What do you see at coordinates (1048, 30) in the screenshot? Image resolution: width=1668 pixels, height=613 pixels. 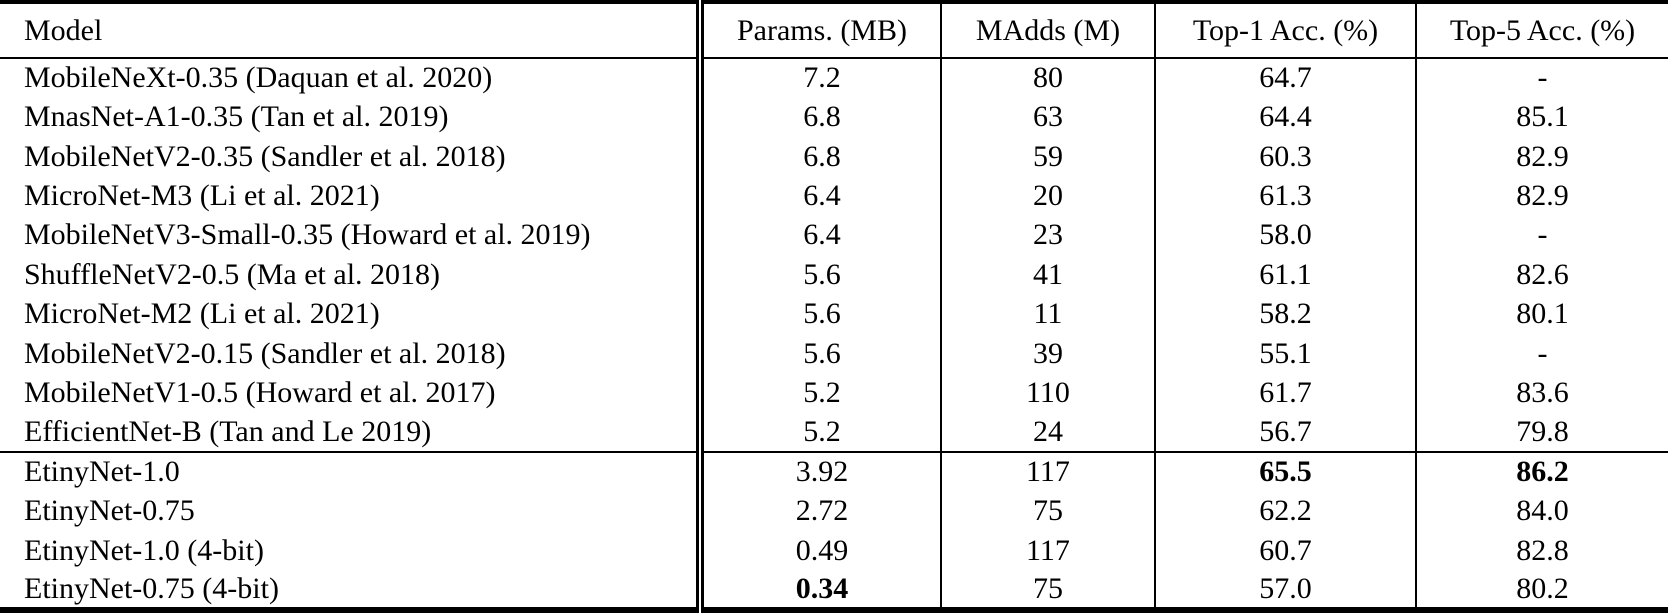 I see `column-header-madds: MAdds (M)` at bounding box center [1048, 30].